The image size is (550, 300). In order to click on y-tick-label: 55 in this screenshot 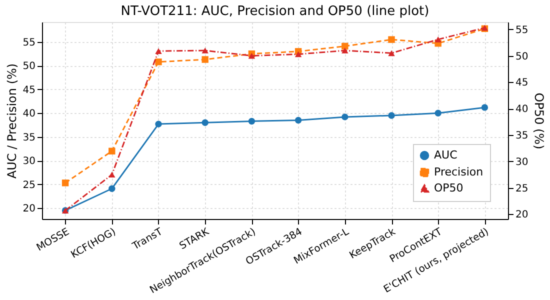, I will do `click(29, 42)`.